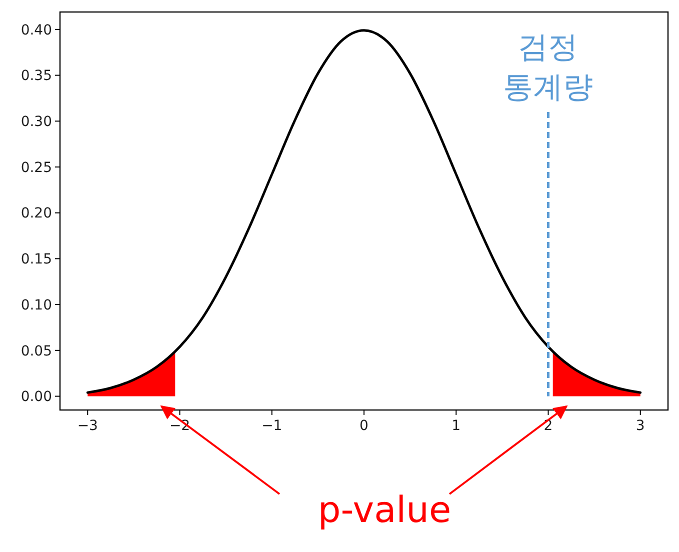 The image size is (679, 552). Describe the element at coordinates (87, 426) in the screenshot. I see `x-tick-label: −3` at that location.